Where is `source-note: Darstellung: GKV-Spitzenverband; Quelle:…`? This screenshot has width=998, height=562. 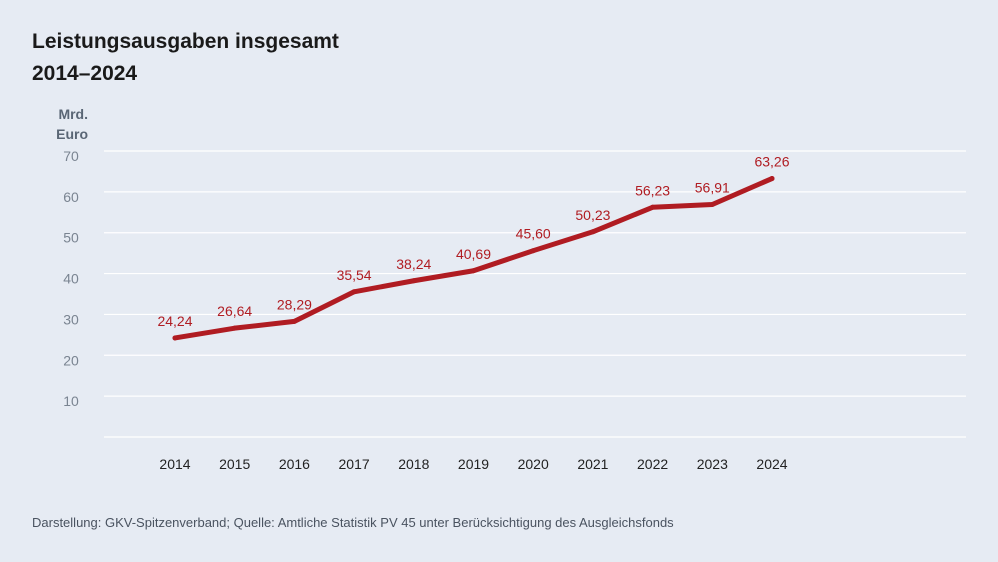
source-note: Darstellung: GKV-Spitzenverband; Quelle:… is located at coordinates (353, 522).